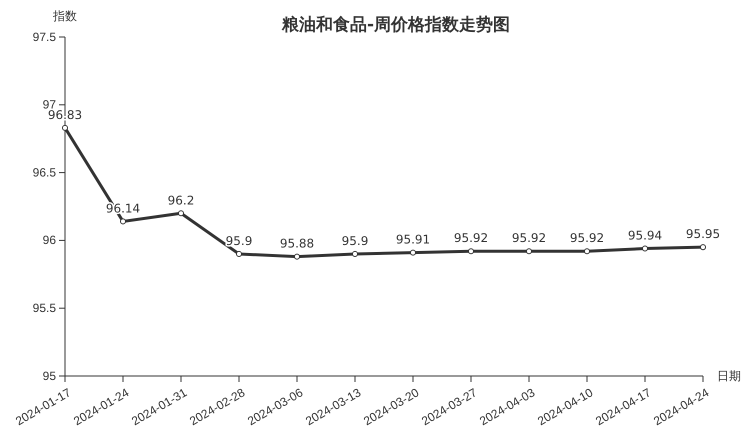 Image resolution: width=752 pixels, height=427 pixels. What do you see at coordinates (49, 375) in the screenshot?
I see `y-tick-label: 95` at bounding box center [49, 375].